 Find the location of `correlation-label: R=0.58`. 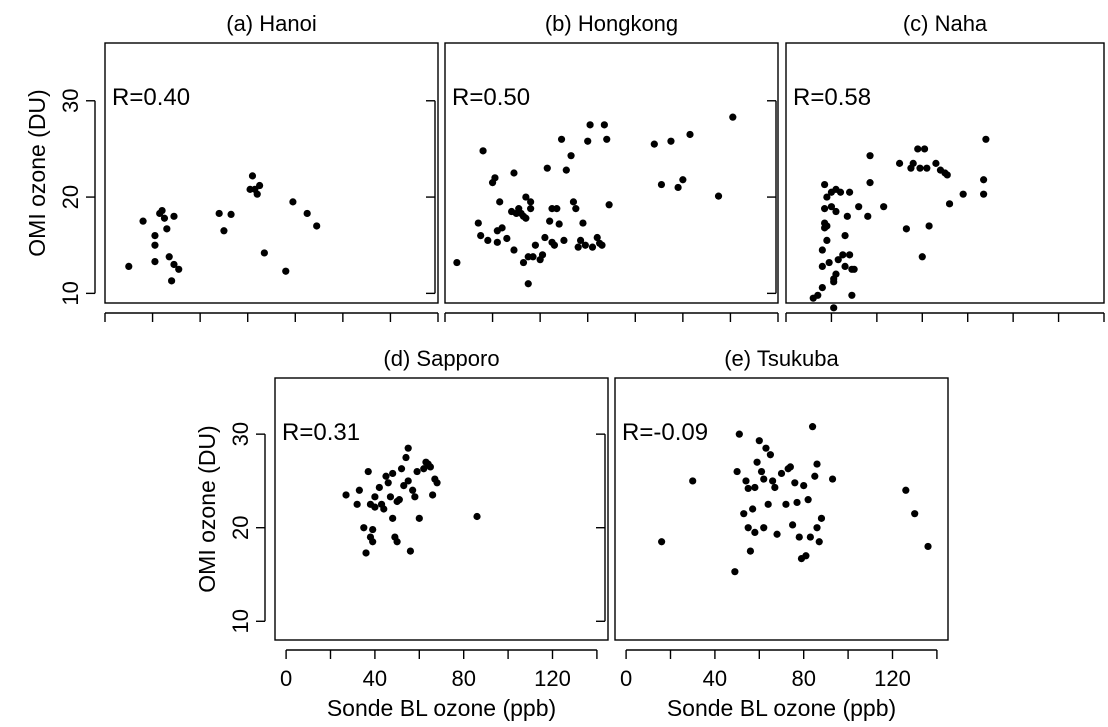

correlation-label: R=0.58 is located at coordinates (832, 97).